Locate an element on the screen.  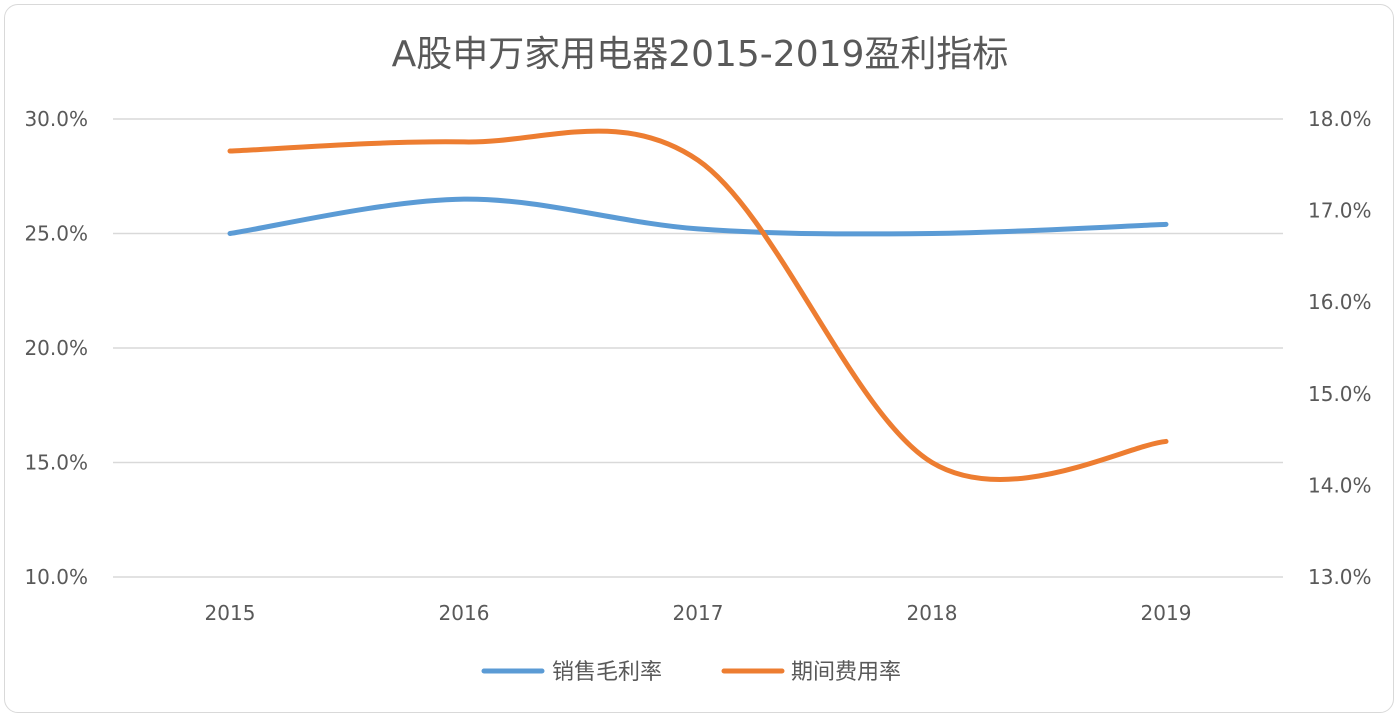
y-right-tick-label: 13.0% is located at coordinates (1340, 577).